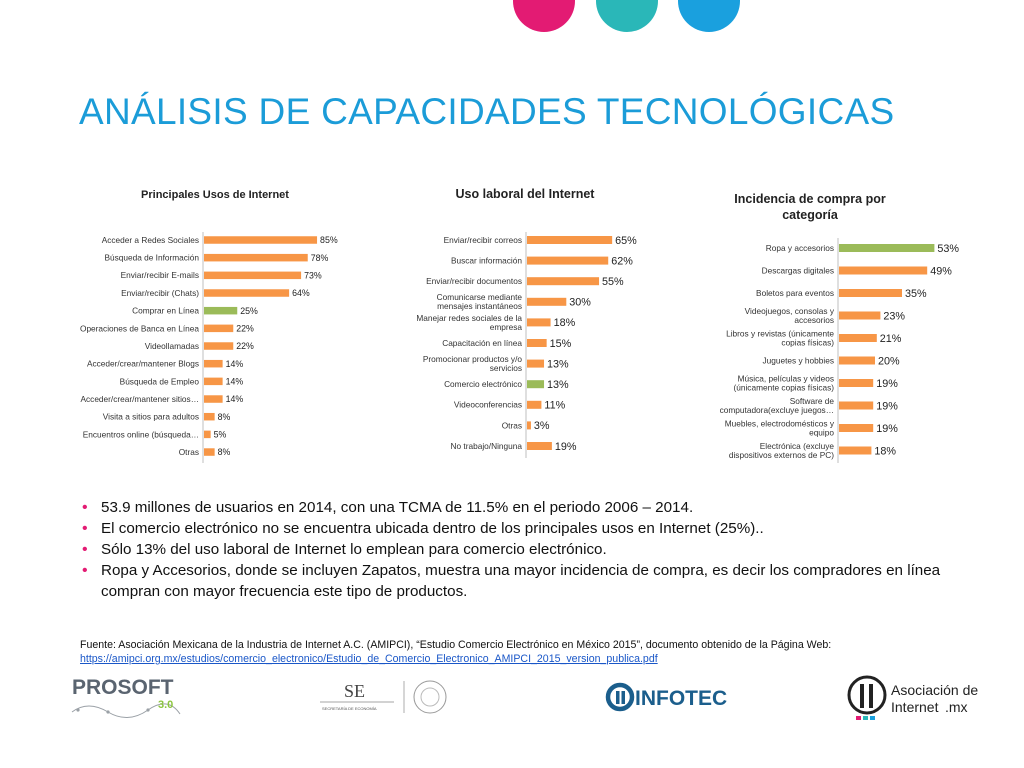 The width and height of the screenshot is (1024, 768). I want to click on category-label-line: Ropa y accesorios, so click(800, 248).